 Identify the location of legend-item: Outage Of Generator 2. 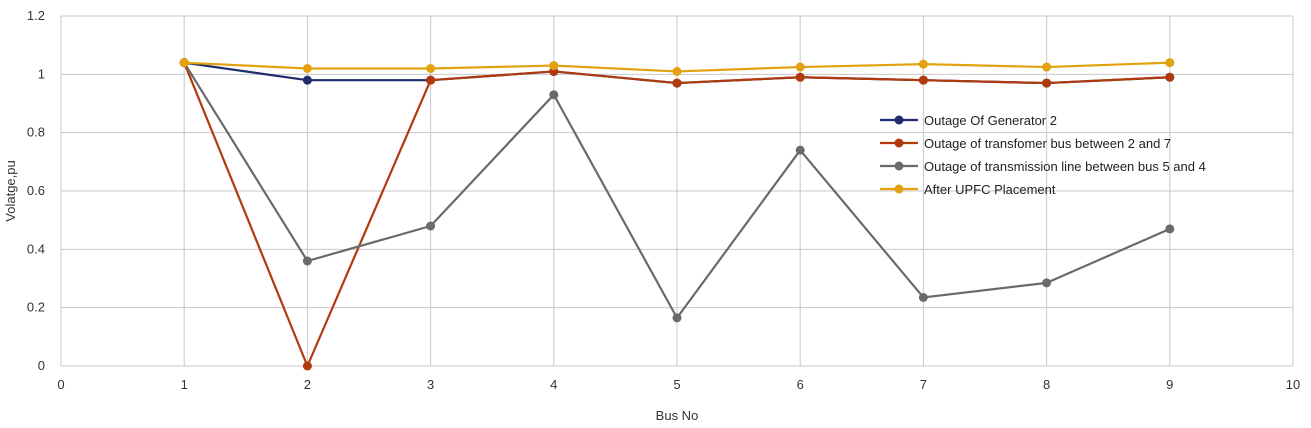
(968, 120).